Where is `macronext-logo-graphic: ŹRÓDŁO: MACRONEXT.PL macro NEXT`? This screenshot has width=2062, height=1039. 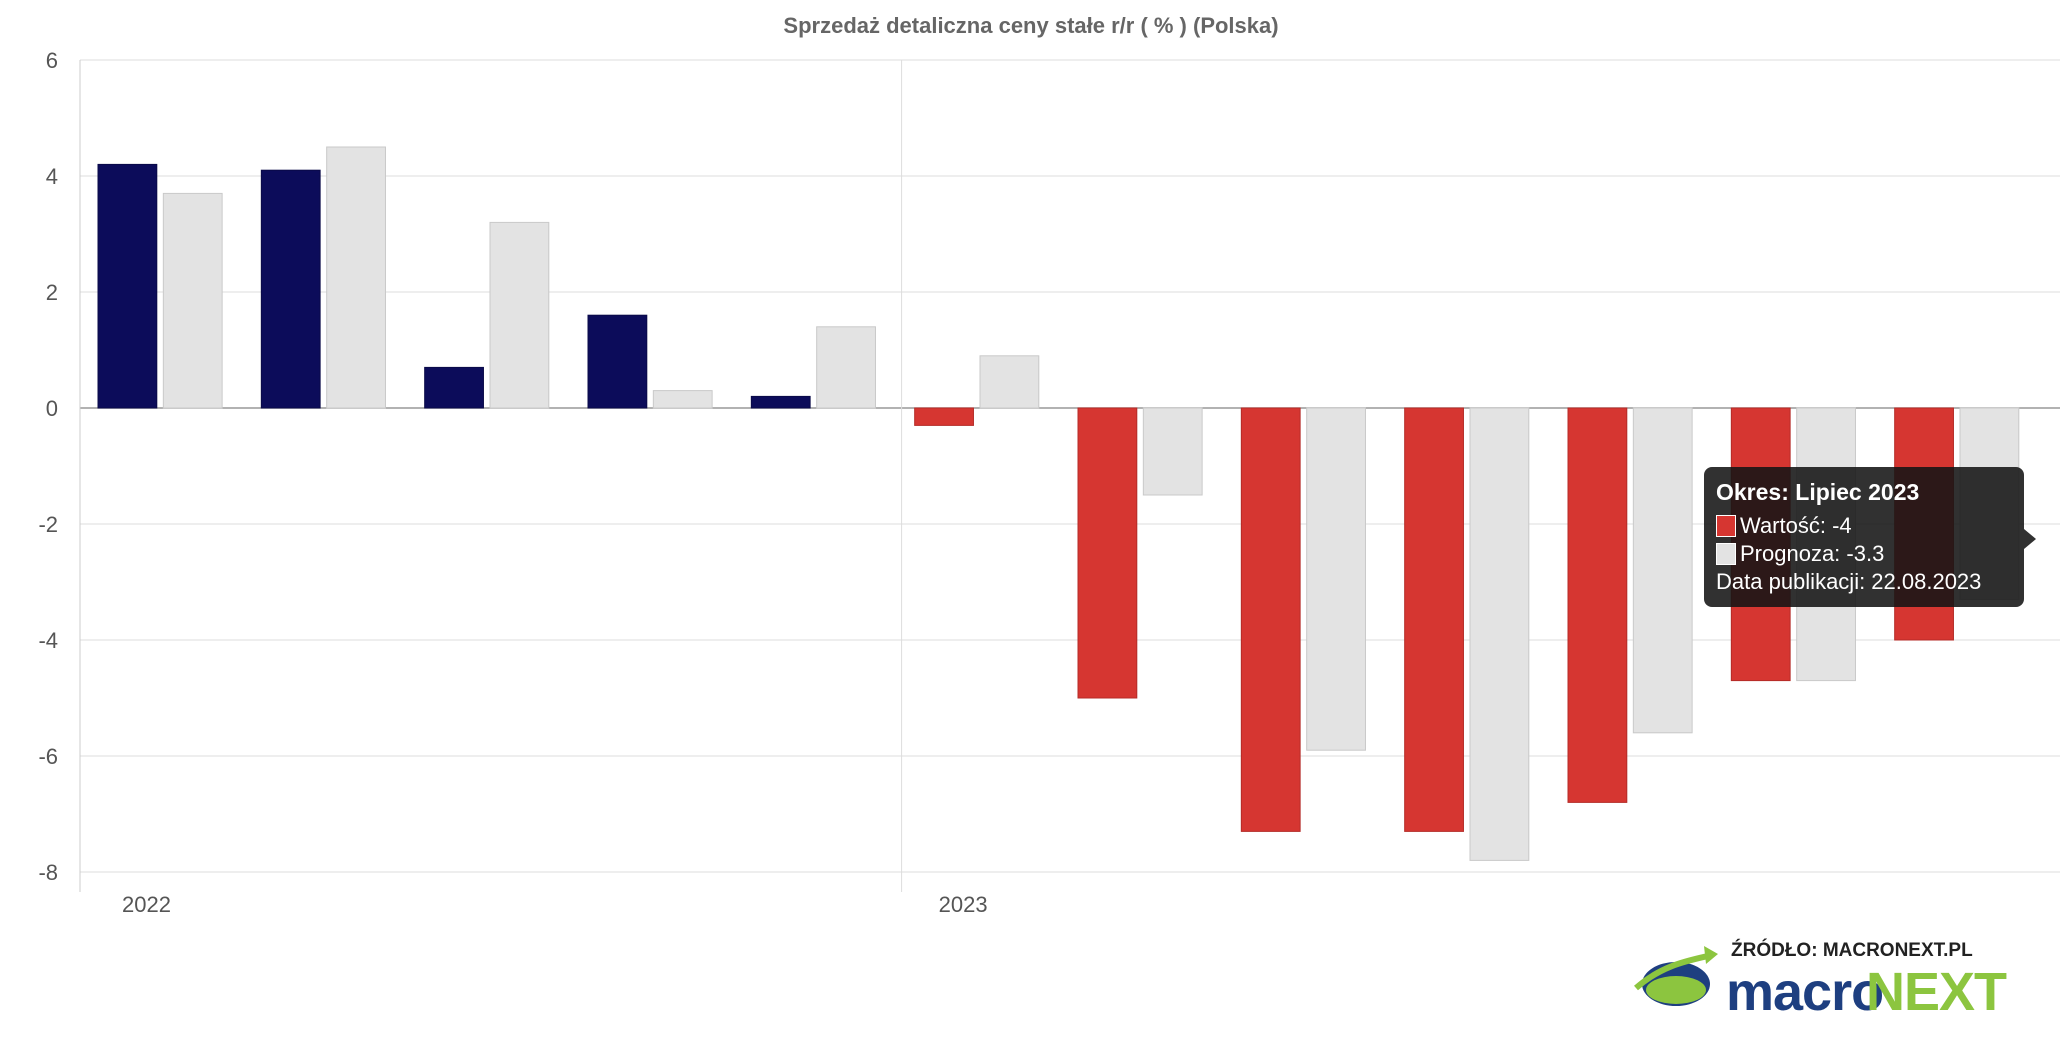 macronext-logo-graphic: ŹRÓDŁO: MACRONEXT.PL macro NEXT is located at coordinates (1821, 980).